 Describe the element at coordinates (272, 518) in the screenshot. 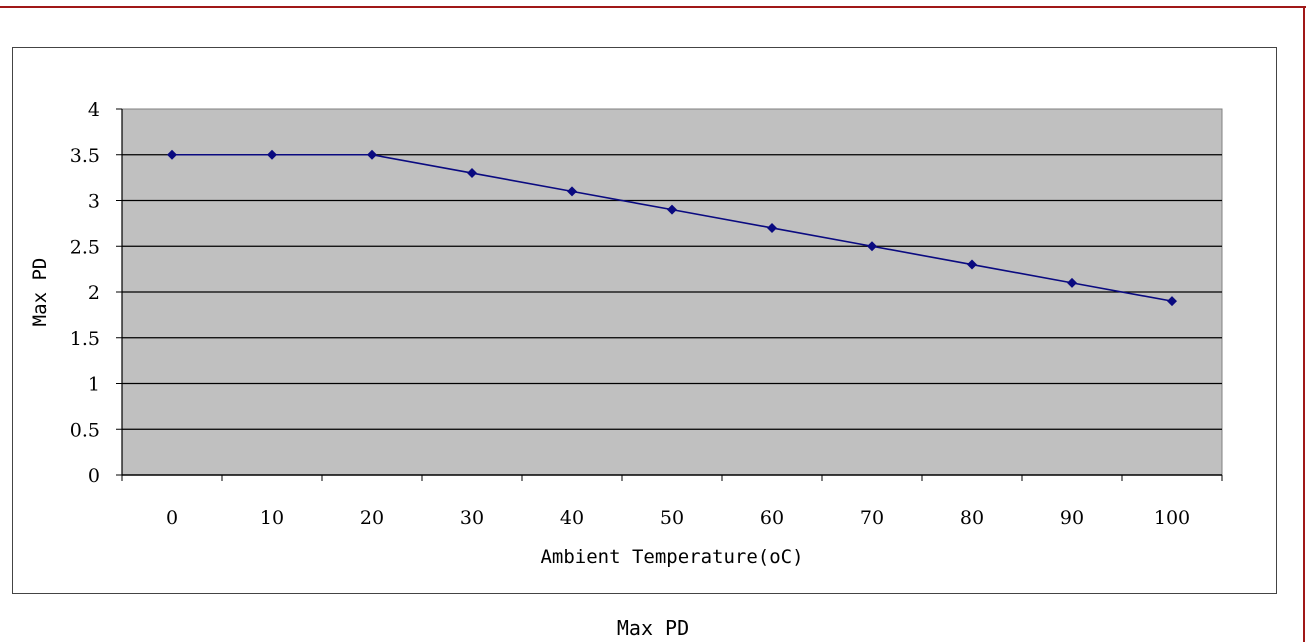

I see `x-tick-label: 10` at that location.